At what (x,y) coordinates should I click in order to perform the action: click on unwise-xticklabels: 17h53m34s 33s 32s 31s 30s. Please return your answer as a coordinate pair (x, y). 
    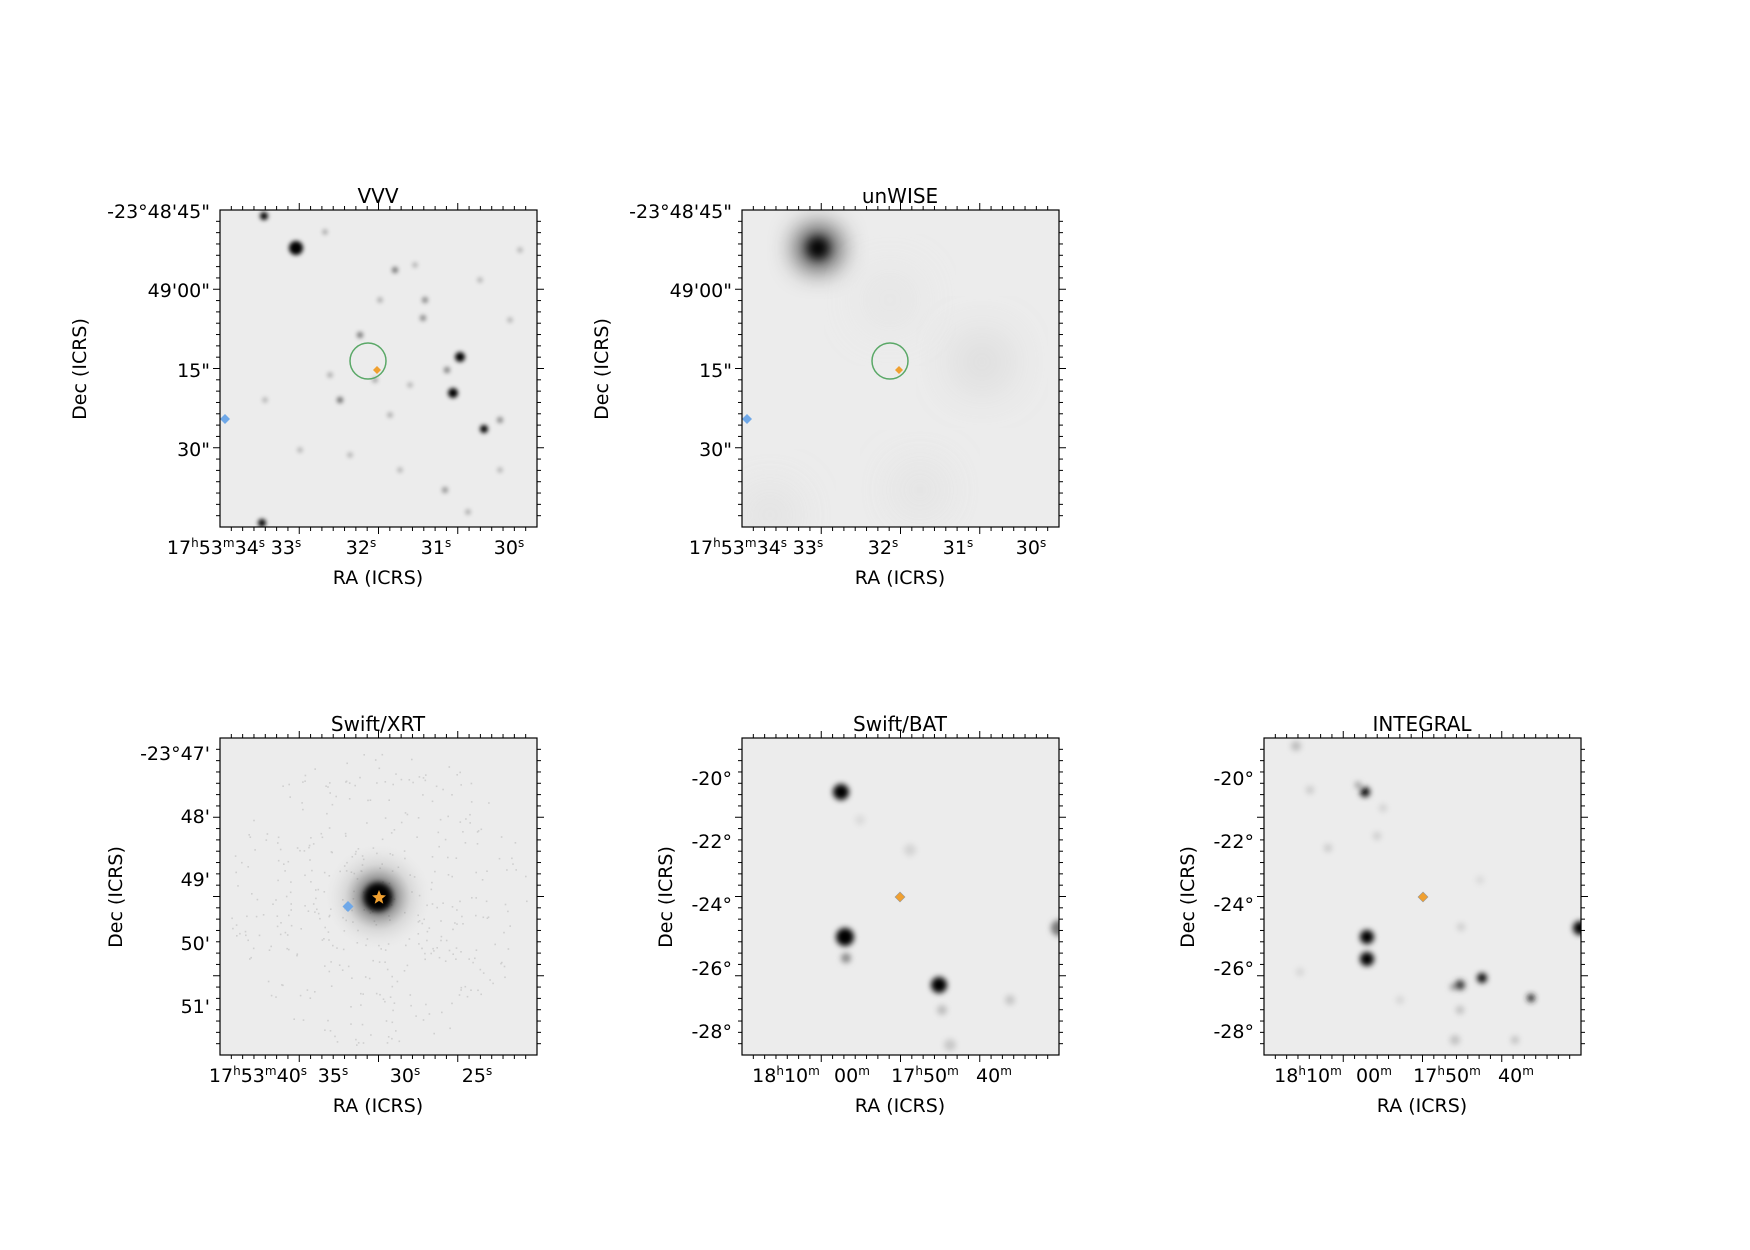
    Looking at the image, I should click on (867, 547).